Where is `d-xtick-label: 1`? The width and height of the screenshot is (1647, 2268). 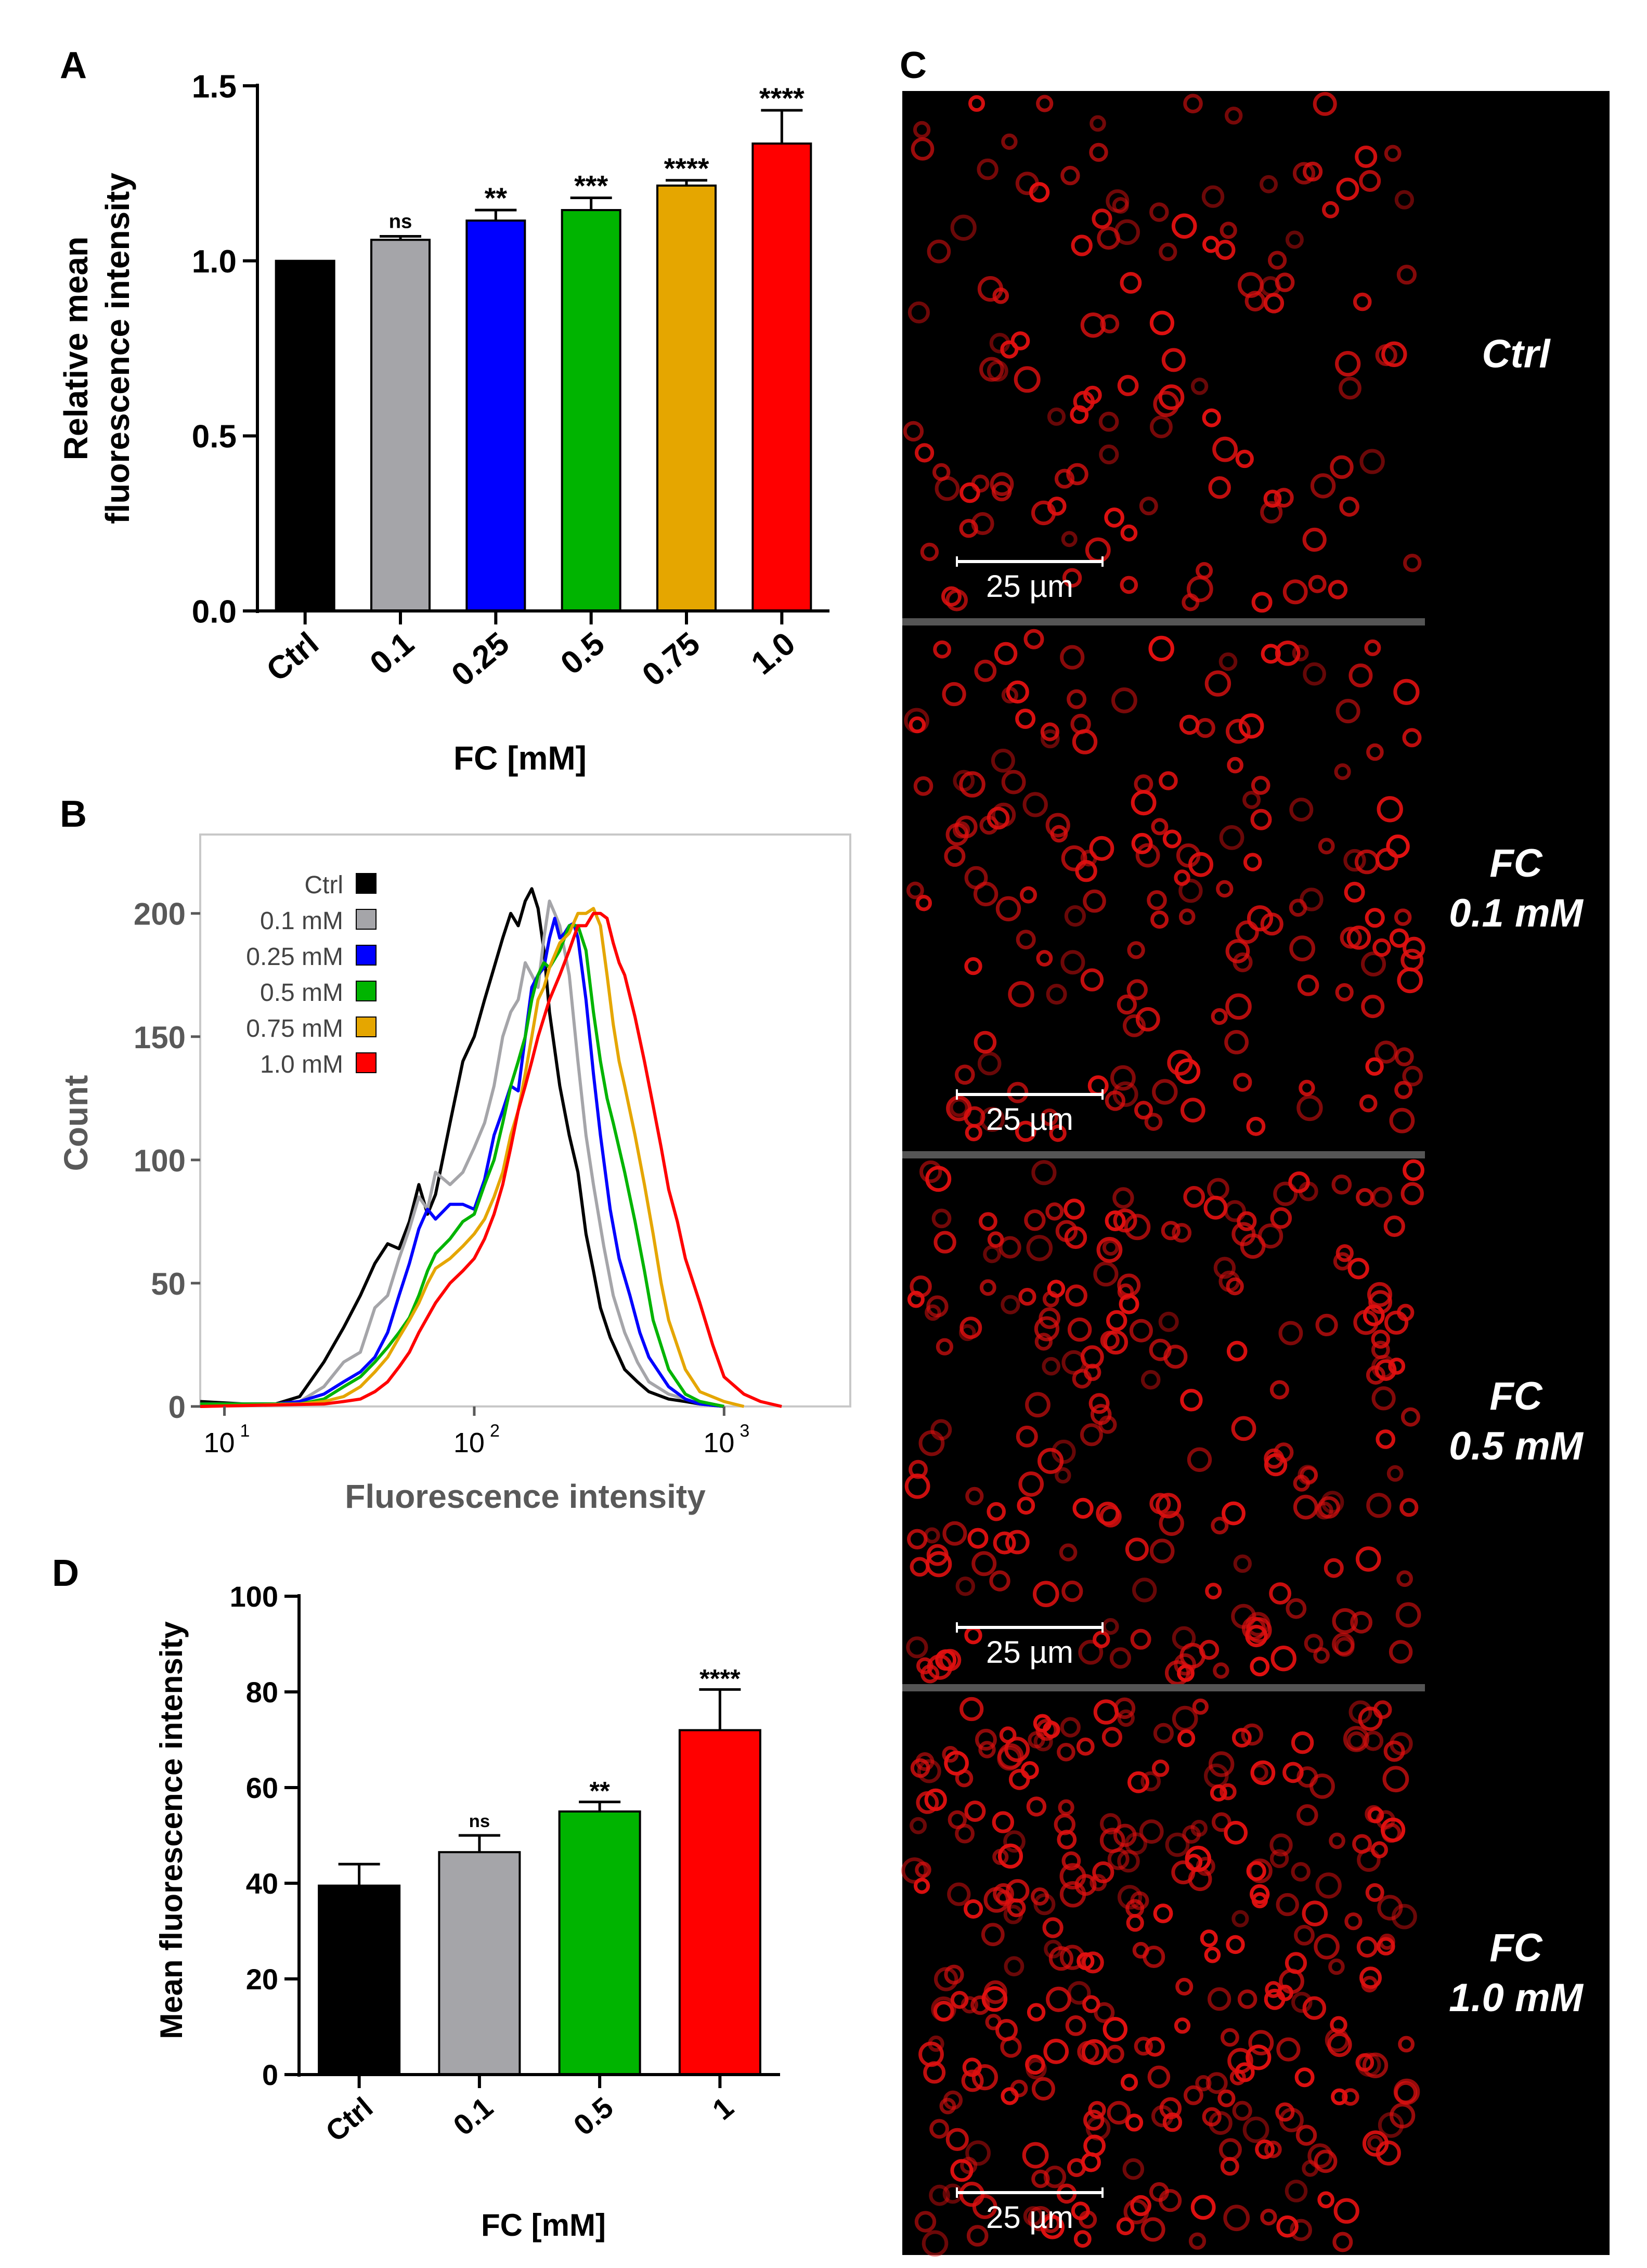 d-xtick-label: 1 is located at coordinates (723, 2108).